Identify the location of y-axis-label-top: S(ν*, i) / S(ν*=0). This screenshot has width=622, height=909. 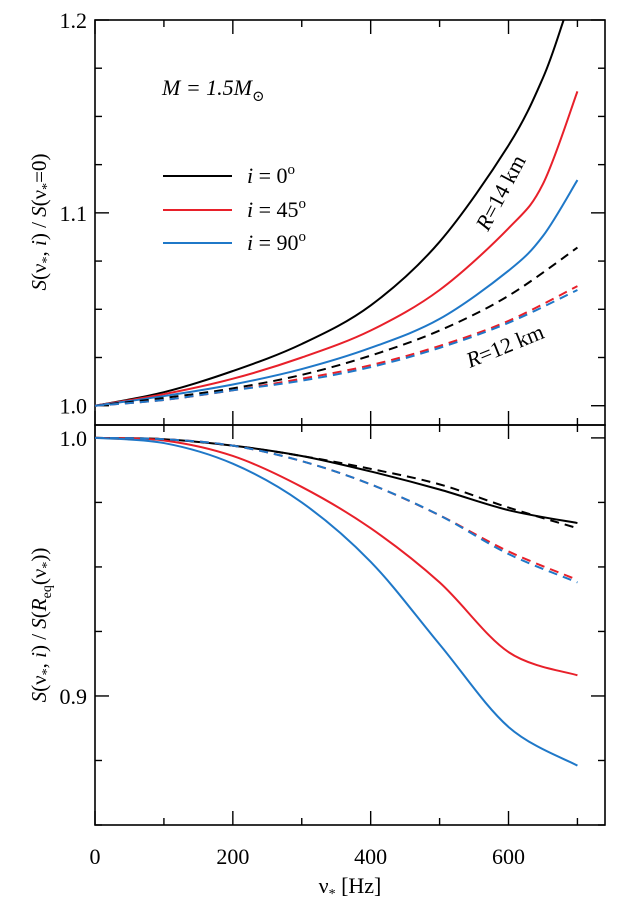
(41, 221).